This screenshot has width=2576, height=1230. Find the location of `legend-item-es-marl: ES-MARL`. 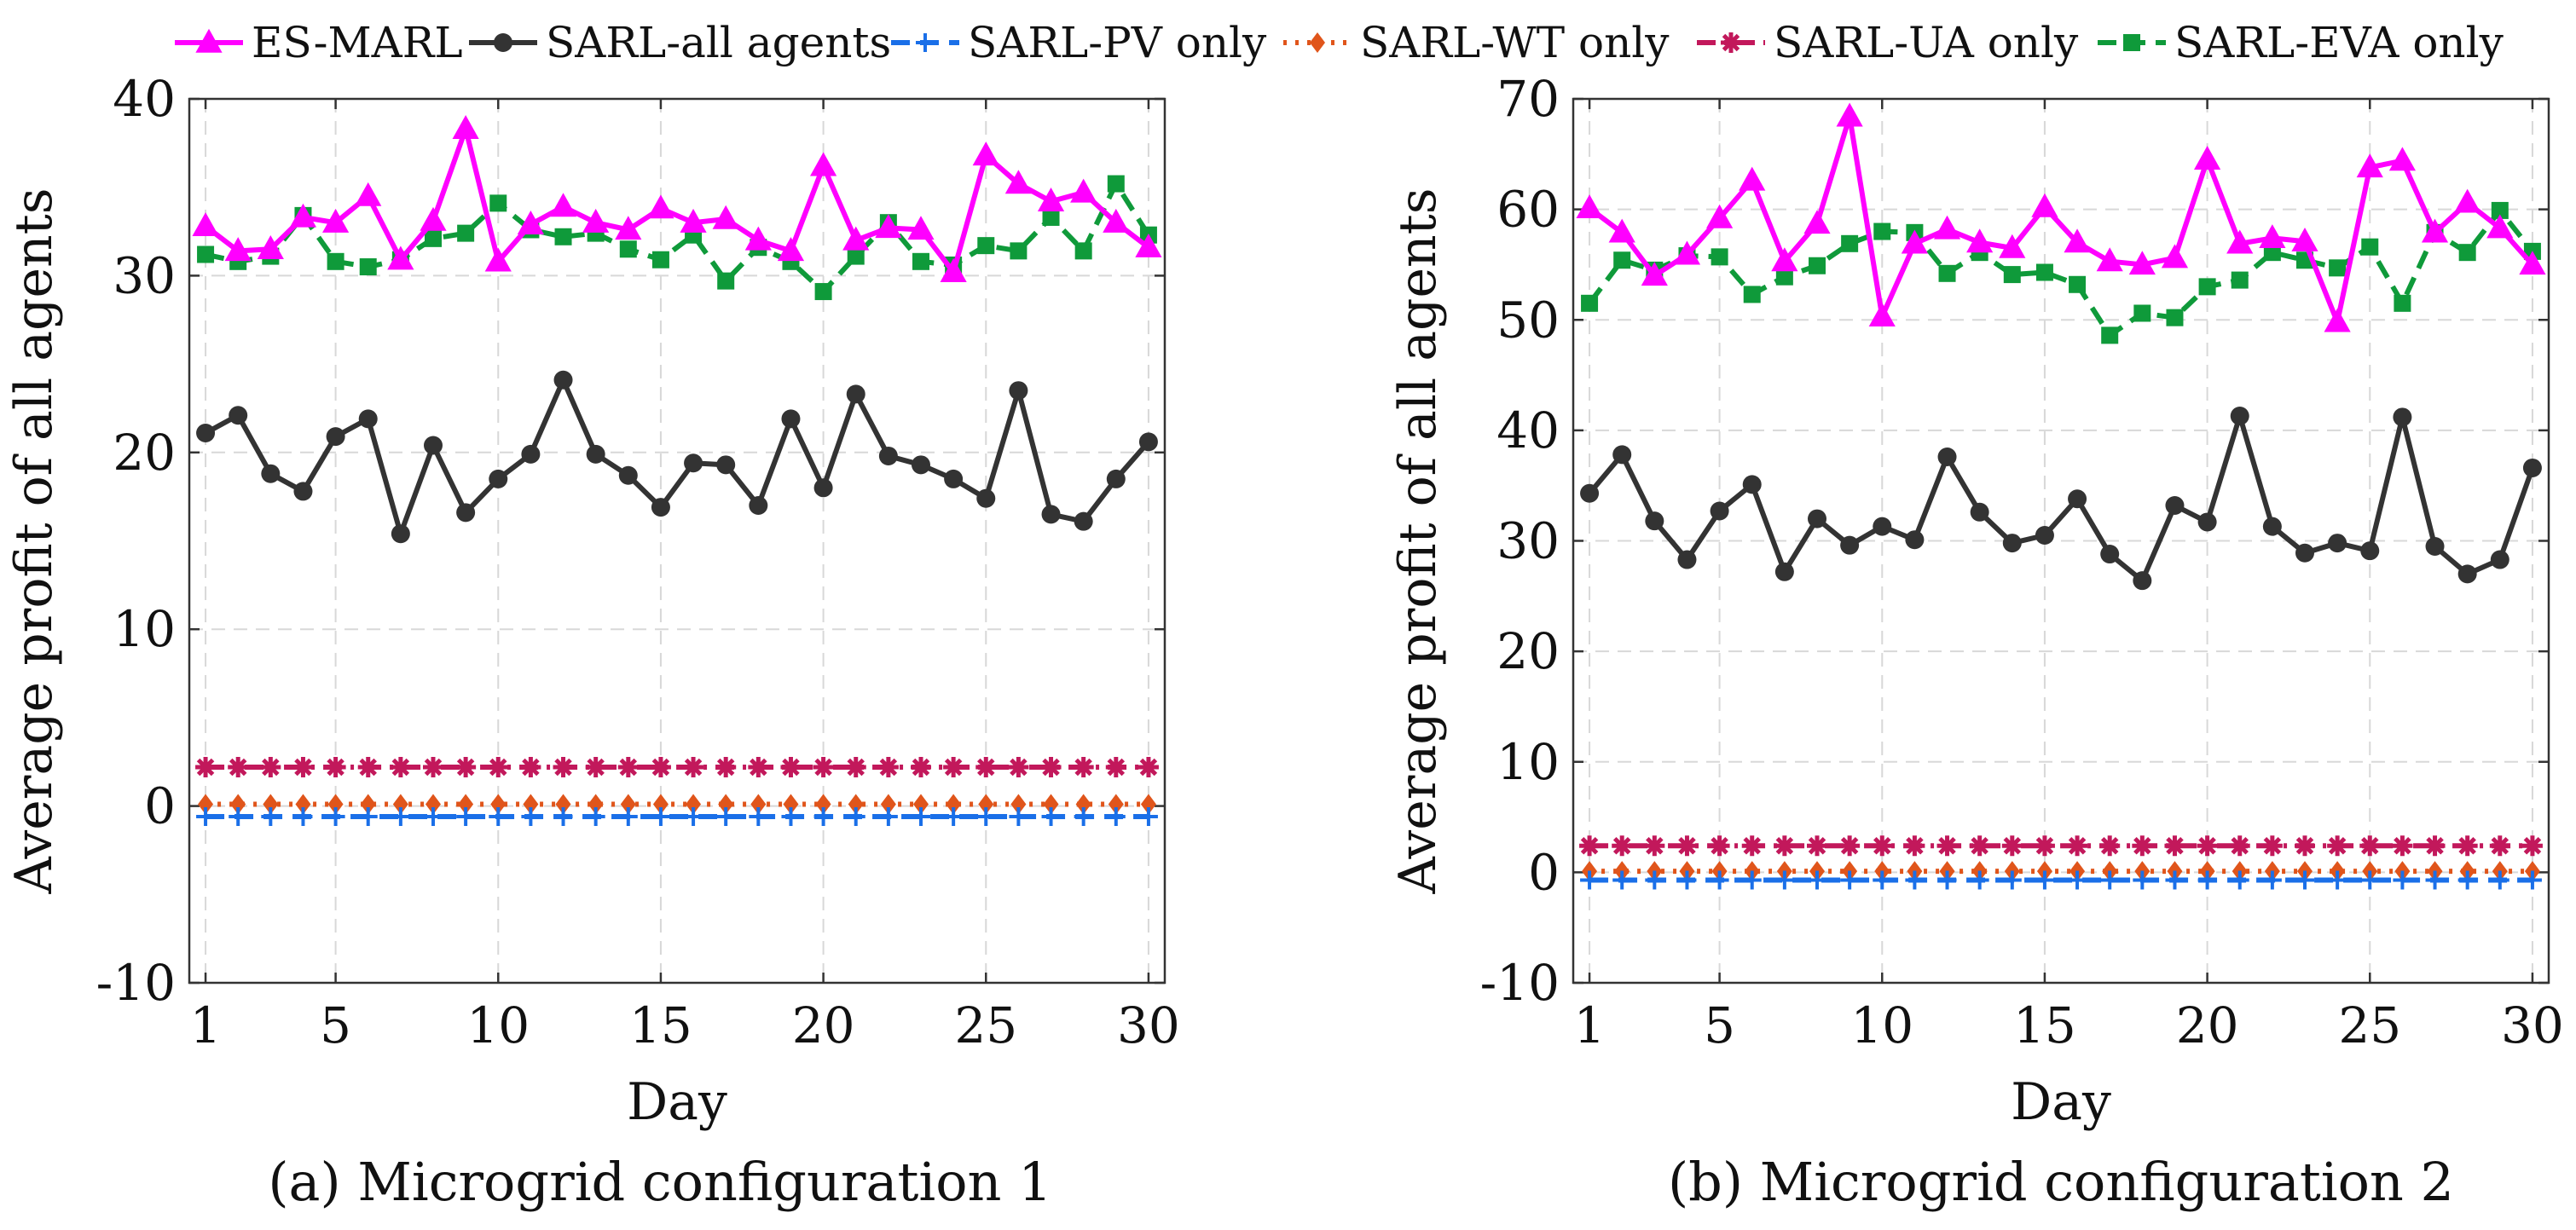

legend-item-es-marl: ES-MARL is located at coordinates (319, 42).